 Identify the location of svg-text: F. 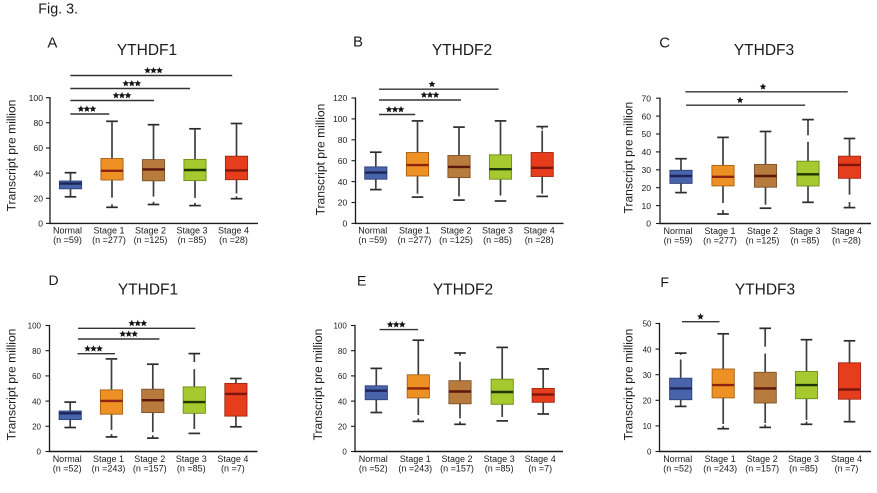
(664, 282).